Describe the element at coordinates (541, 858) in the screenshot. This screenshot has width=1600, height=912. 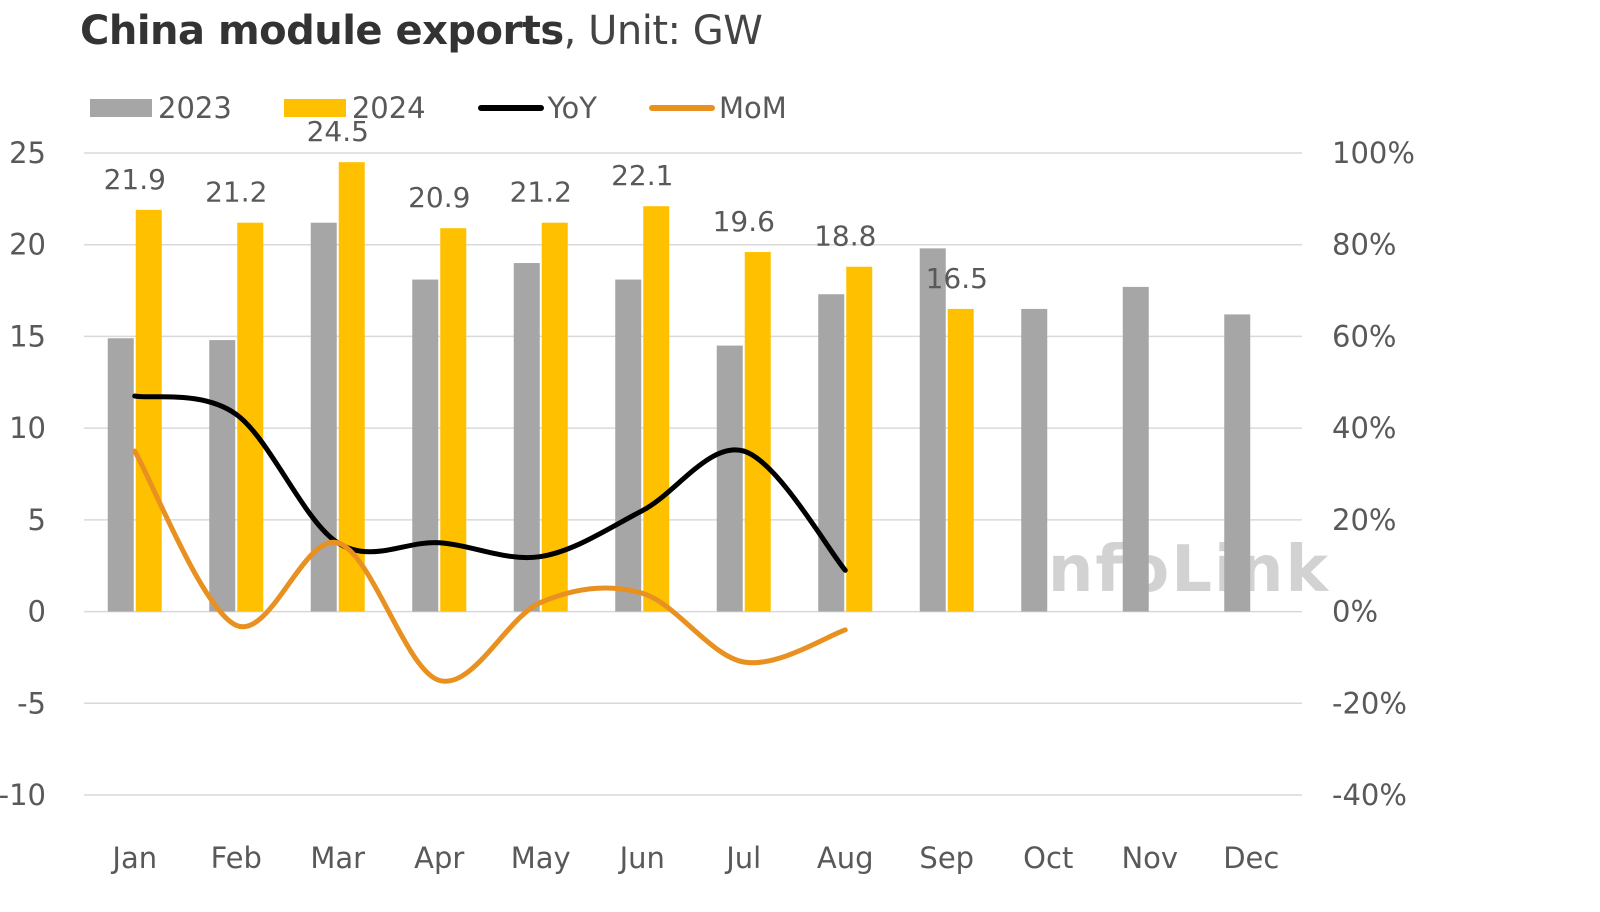
I see `x-tick-label: May` at that location.